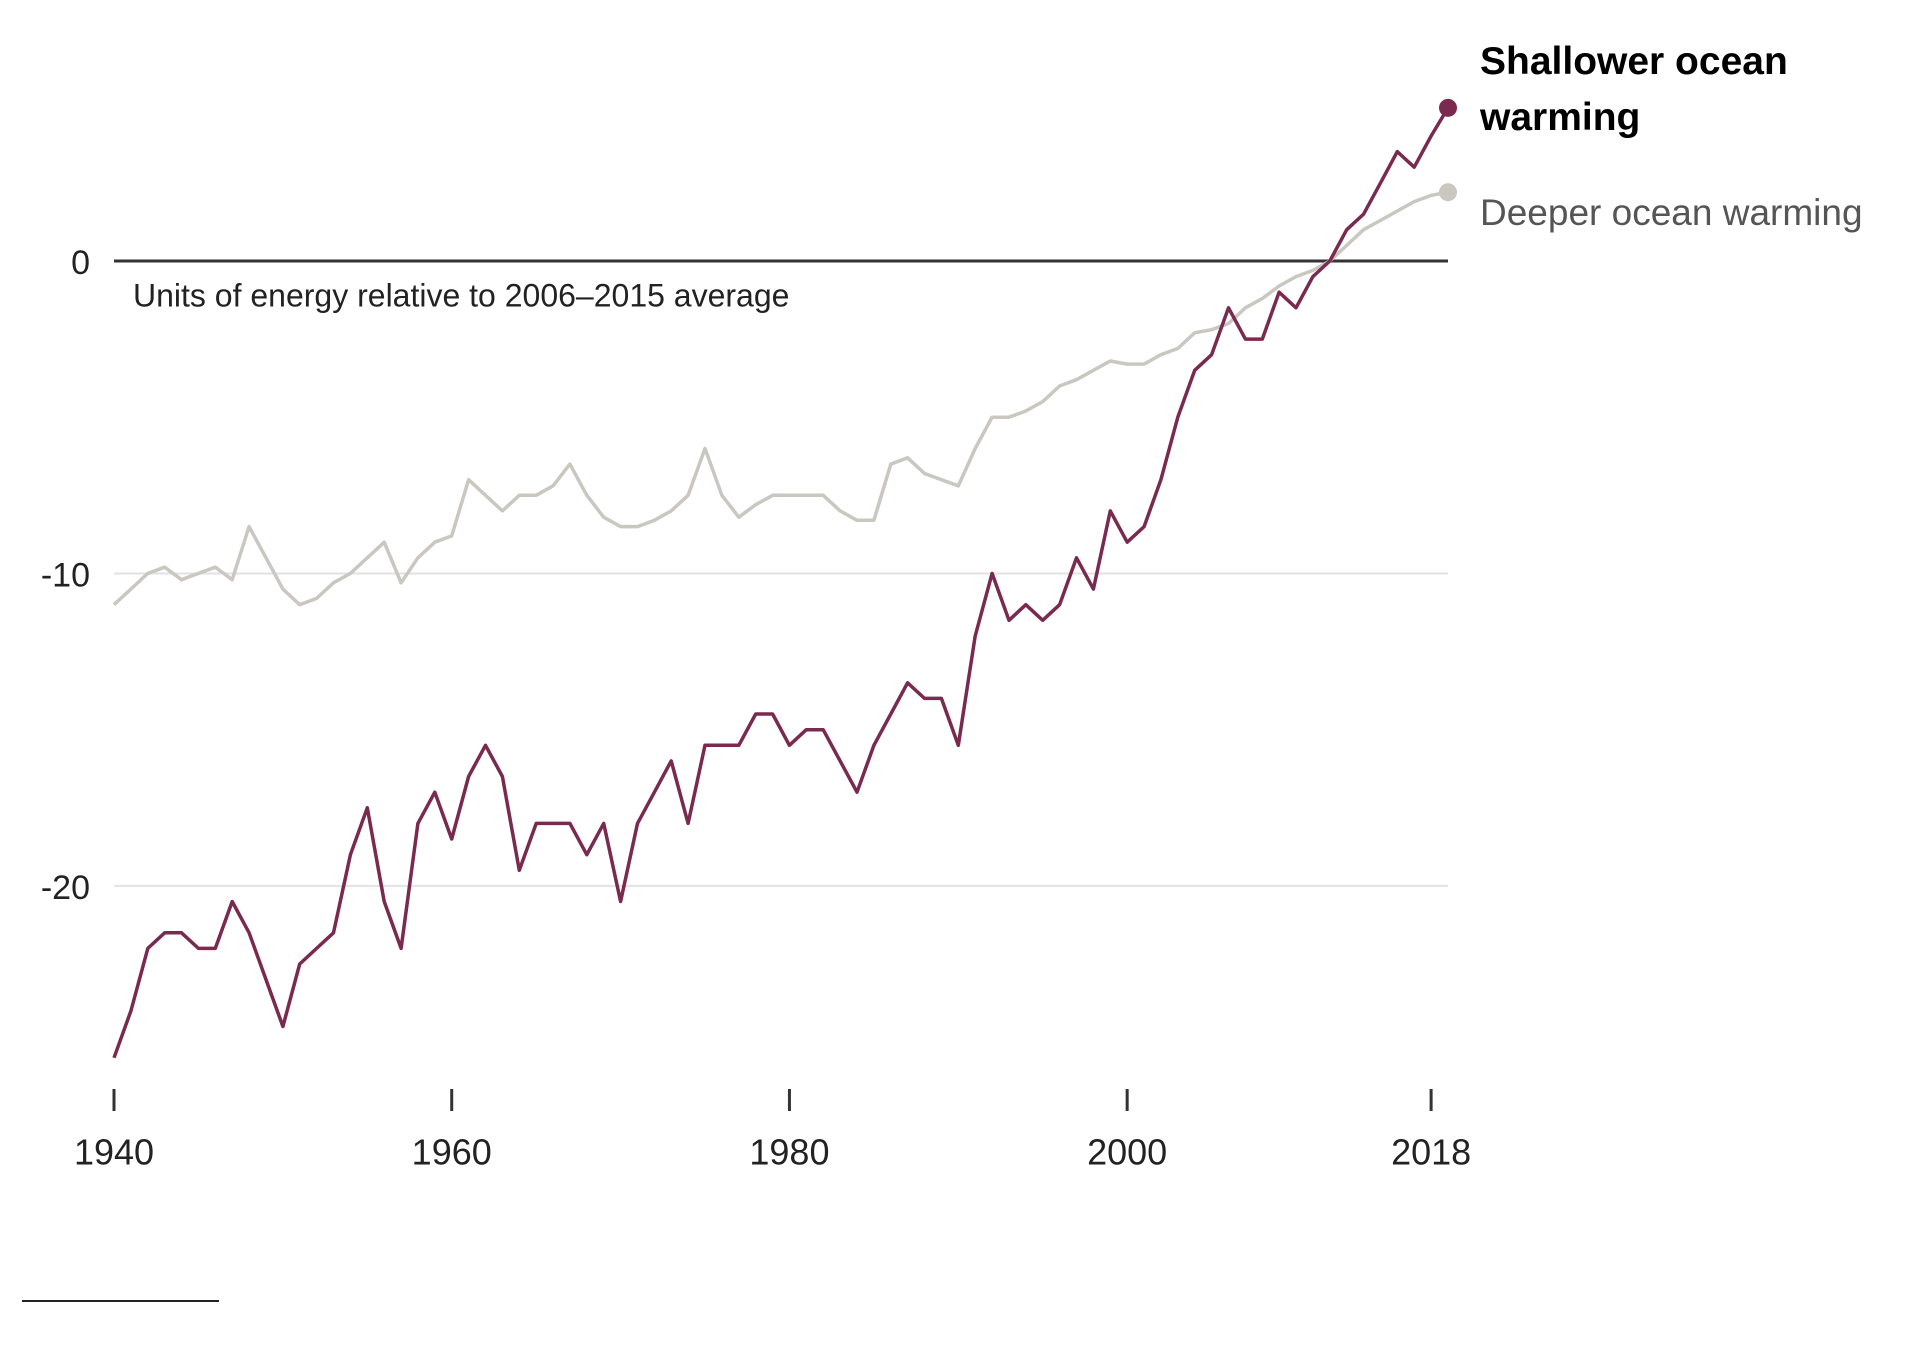 The image size is (1920, 1371). Describe the element at coordinates (1127, 1152) in the screenshot. I see `x-tick-label: 2000` at that location.